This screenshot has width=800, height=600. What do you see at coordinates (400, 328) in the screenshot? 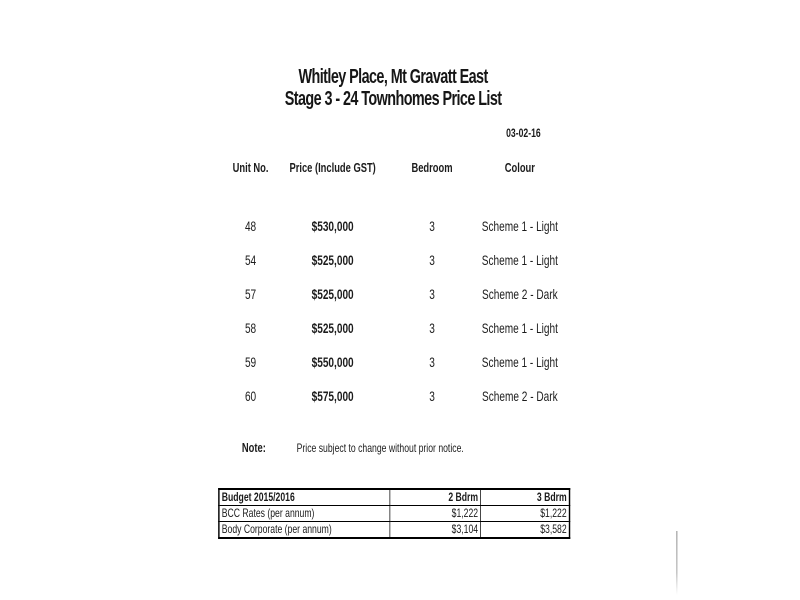
I see `table-row: 58 $525,000 3 Scheme 1 - Light` at bounding box center [400, 328].